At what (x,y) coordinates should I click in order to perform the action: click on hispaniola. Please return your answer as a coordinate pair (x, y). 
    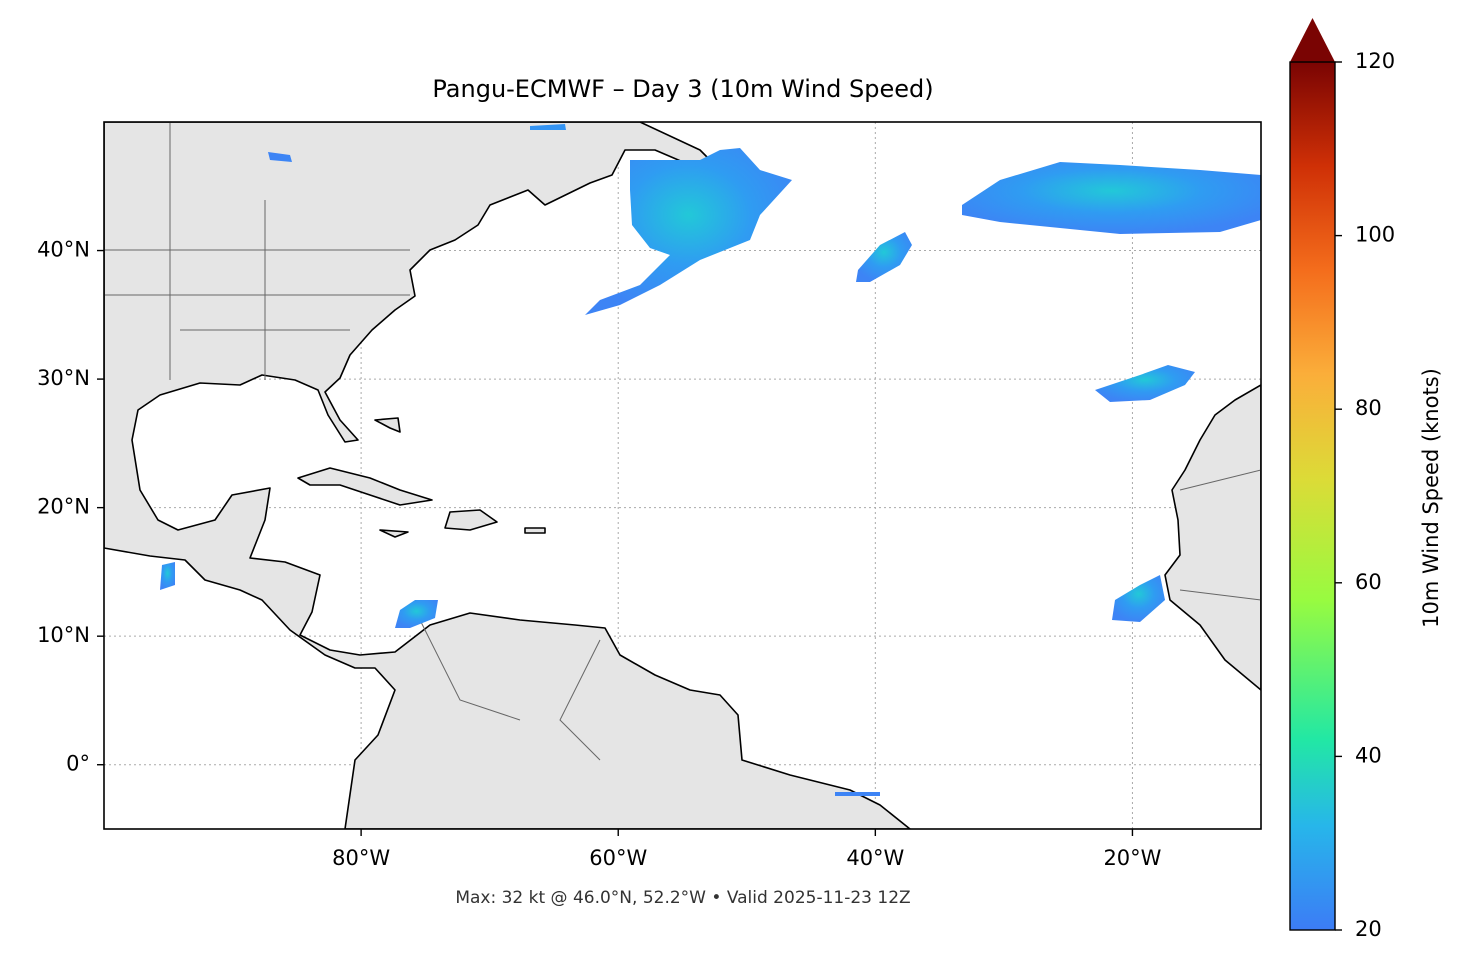
    Looking at the image, I should click on (471, 520).